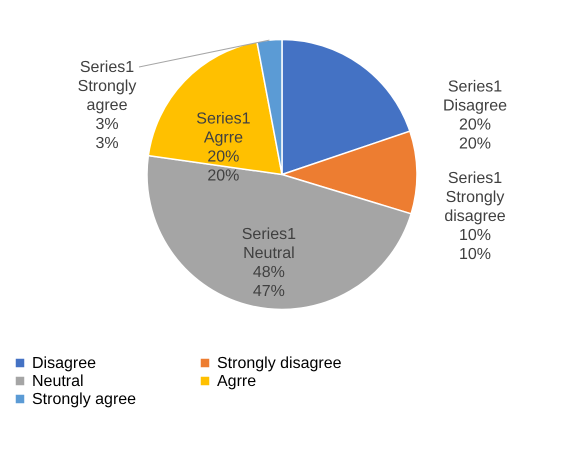 This screenshot has width=585, height=461. I want to click on slice-label: Strongly agree, so click(107, 96).